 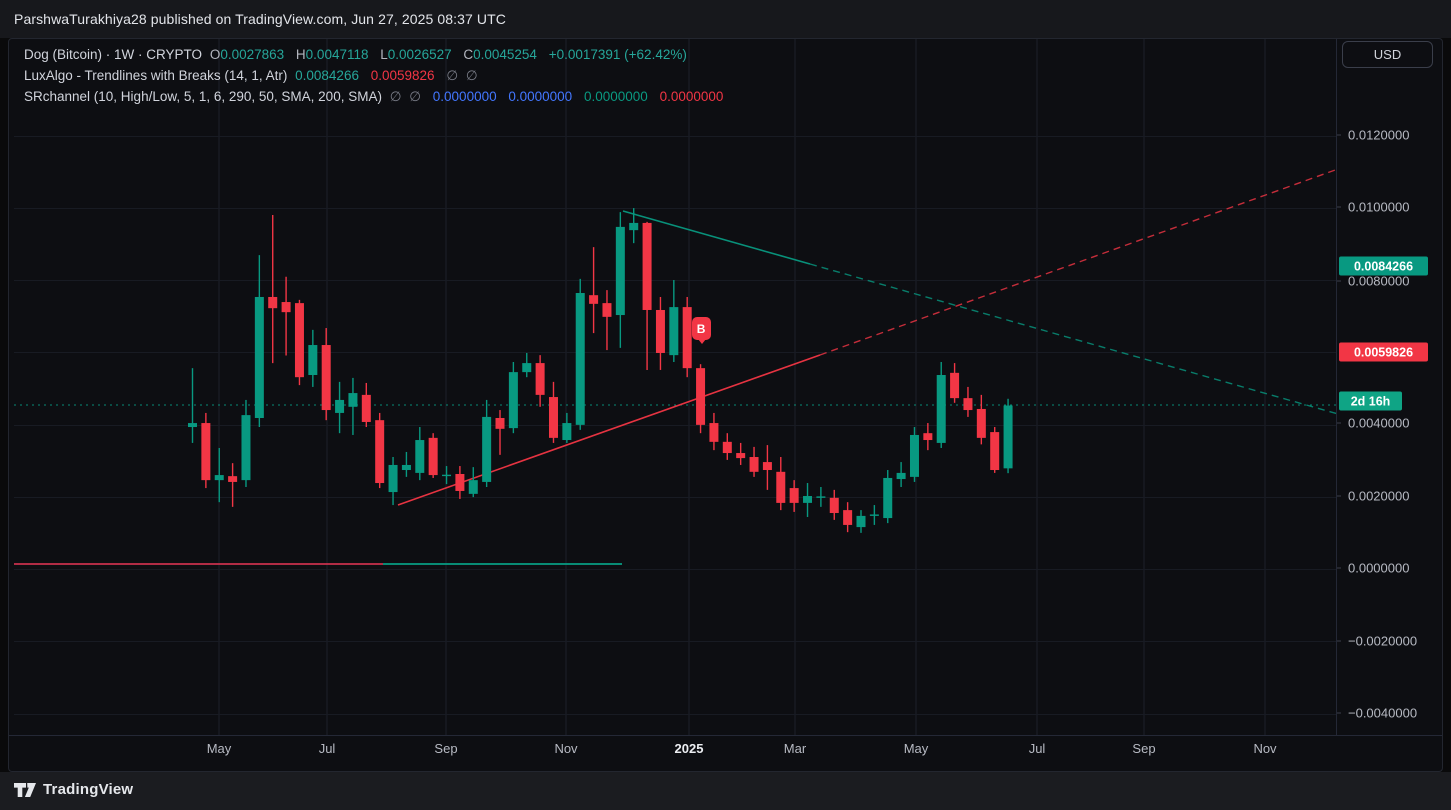 What do you see at coordinates (1379, 207) in the screenshot?
I see `price-tick-label: 0.0100000` at bounding box center [1379, 207].